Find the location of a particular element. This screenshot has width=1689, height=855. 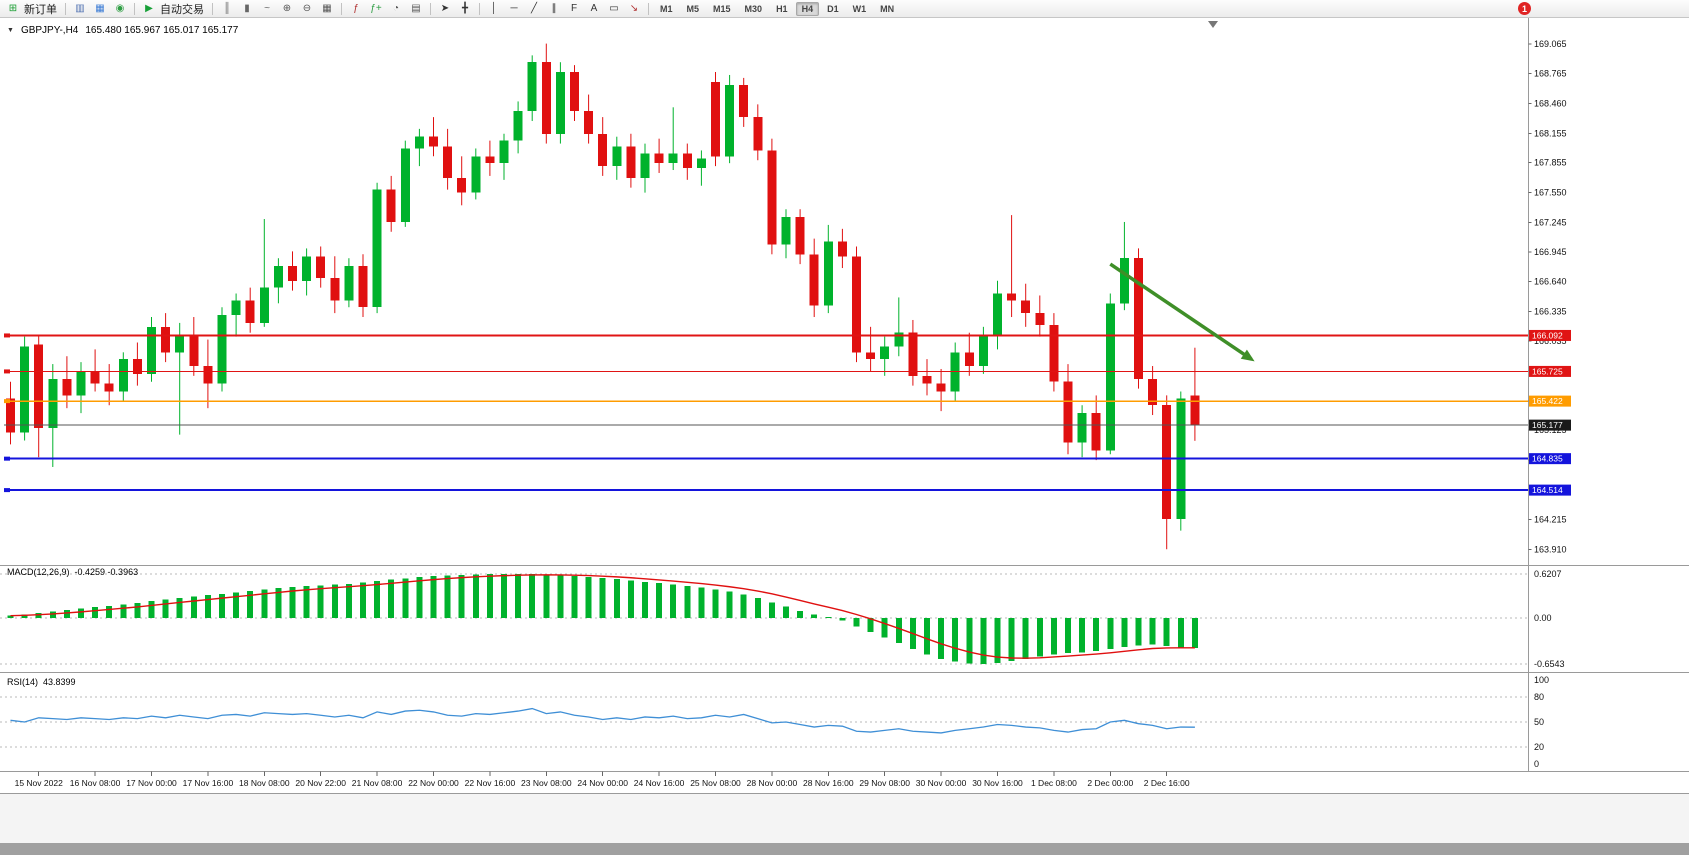

taskbar is located at coordinates (844, 849).